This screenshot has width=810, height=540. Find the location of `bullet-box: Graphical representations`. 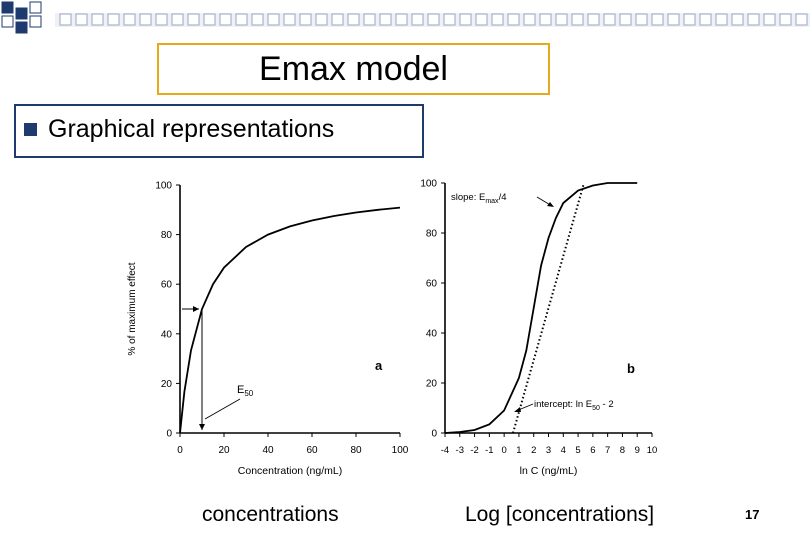

bullet-box: Graphical representations is located at coordinates (219, 131).